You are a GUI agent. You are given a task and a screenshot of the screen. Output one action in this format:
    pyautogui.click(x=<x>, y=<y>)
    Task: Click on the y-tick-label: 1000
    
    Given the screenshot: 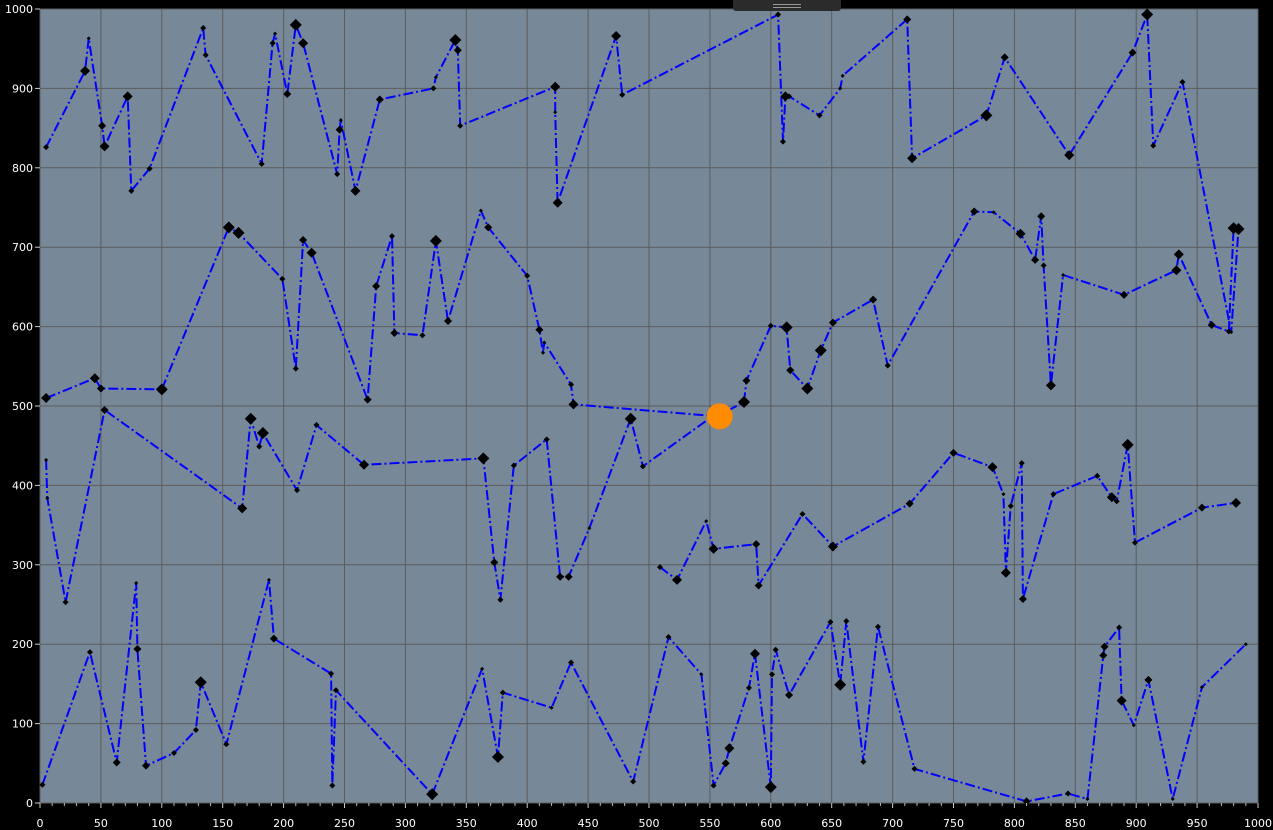 What is the action you would take?
    pyautogui.click(x=19, y=9)
    